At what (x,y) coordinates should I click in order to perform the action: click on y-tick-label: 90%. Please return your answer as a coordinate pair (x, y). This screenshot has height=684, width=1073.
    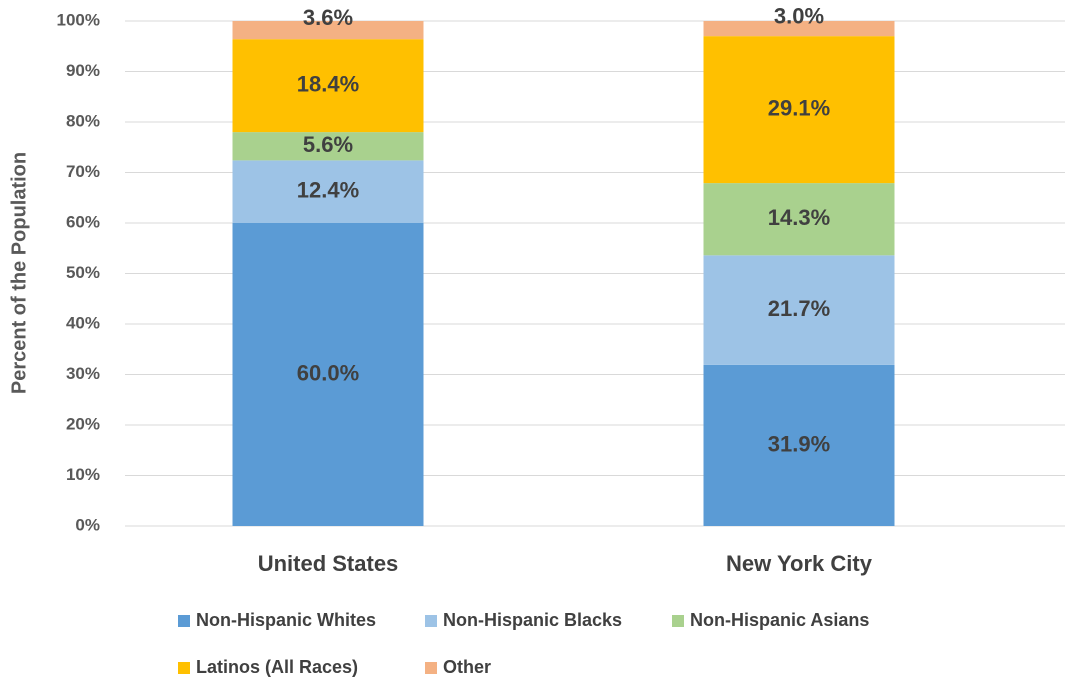
    Looking at the image, I should click on (83, 70).